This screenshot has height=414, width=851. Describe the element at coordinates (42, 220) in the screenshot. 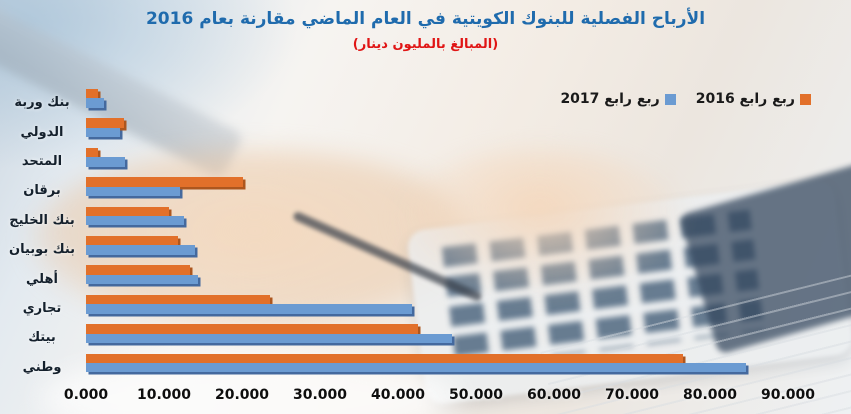

I see `category-label: بنك الخليج` at that location.